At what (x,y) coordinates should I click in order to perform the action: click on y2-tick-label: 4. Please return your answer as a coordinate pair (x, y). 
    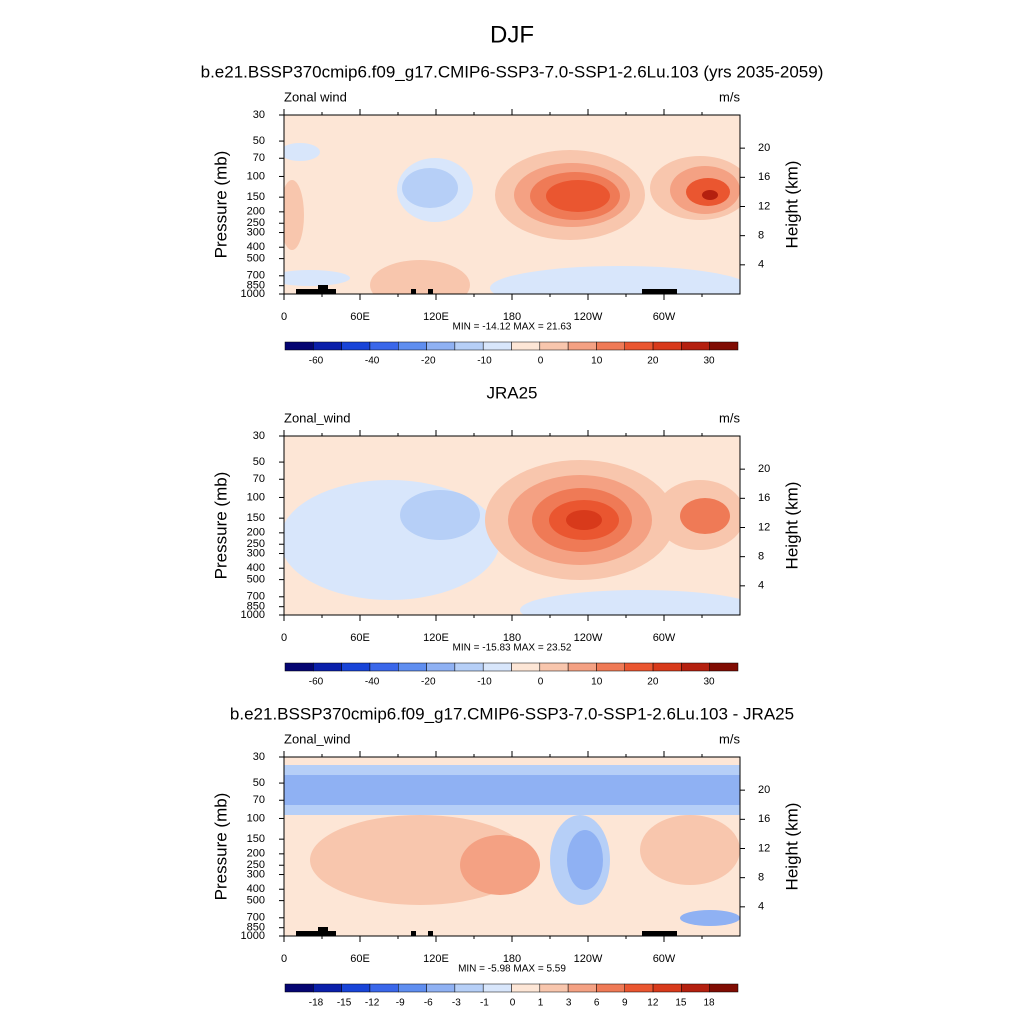
    Looking at the image, I should click on (761, 907).